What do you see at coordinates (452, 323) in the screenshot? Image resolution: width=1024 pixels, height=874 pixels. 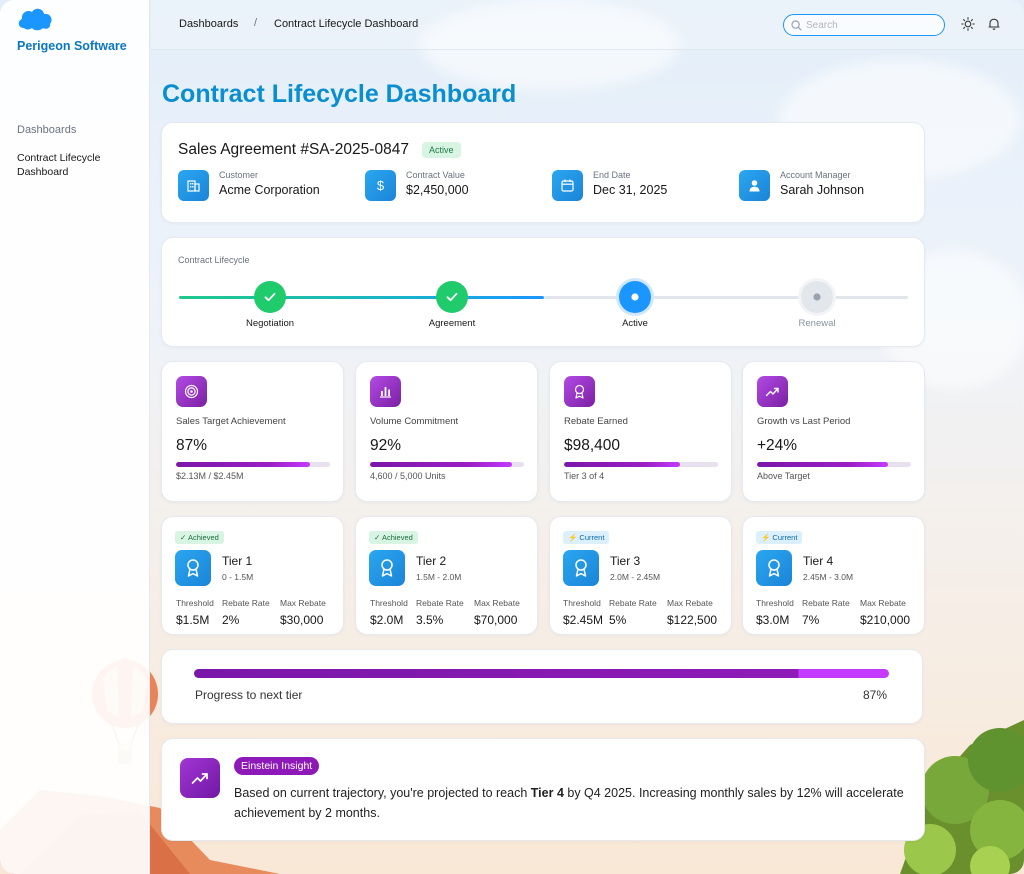 I see `lifecycle-stage-label: Agreement` at bounding box center [452, 323].